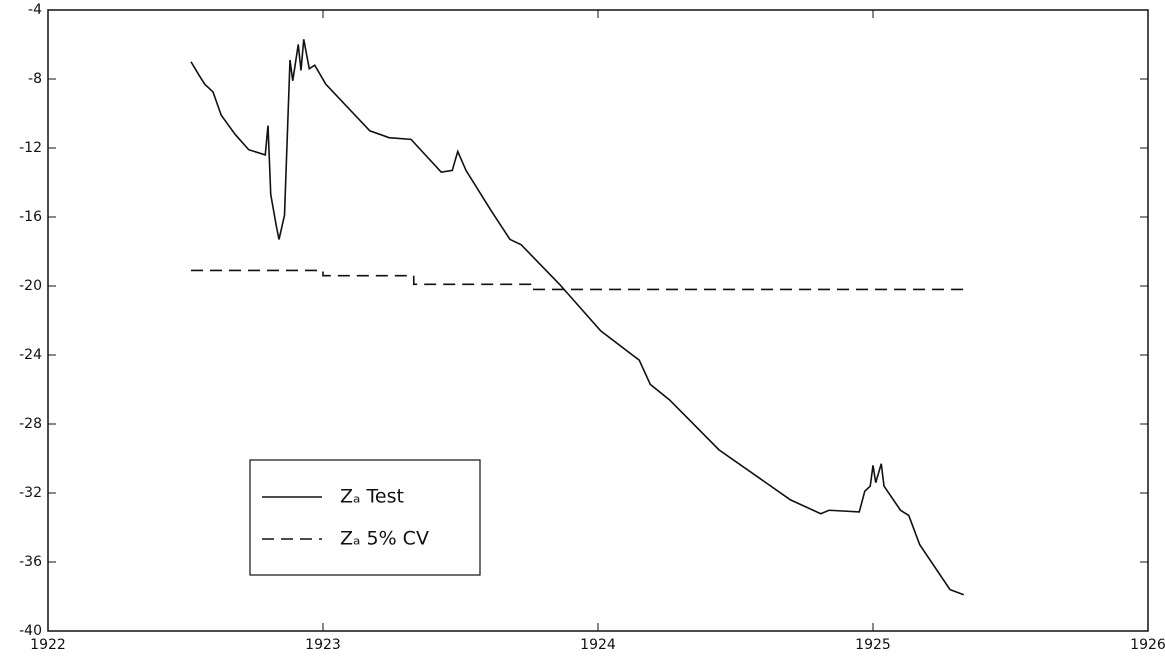 Image resolution: width=1165 pixels, height=658 pixels. I want to click on x-tick-label: 1923, so click(323, 645).